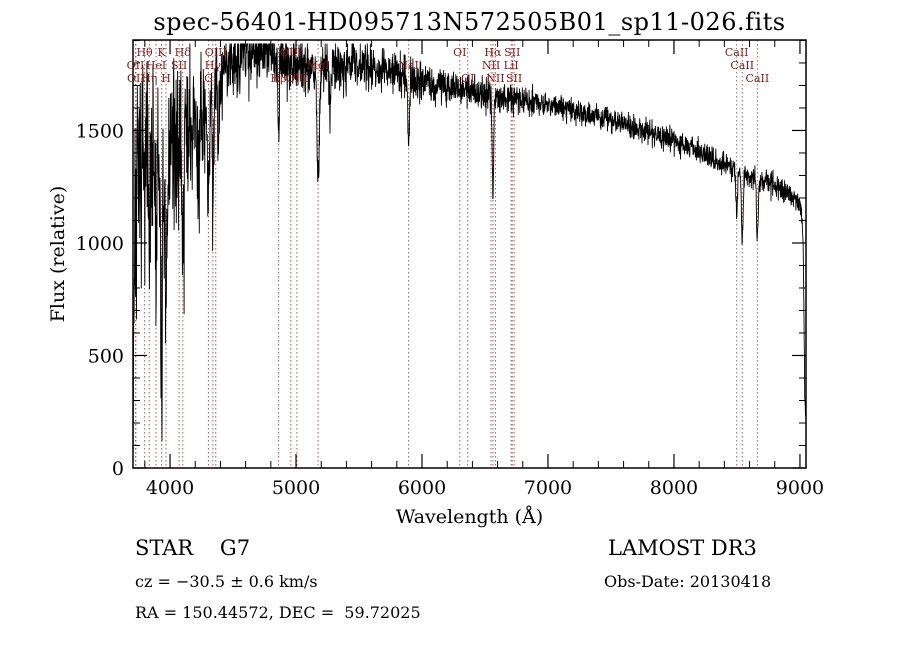 Image resolution: width=900 pixels, height=649 pixels. Describe the element at coordinates (493, 52) in the screenshot. I see `spectral-line-label: Hα` at that location.